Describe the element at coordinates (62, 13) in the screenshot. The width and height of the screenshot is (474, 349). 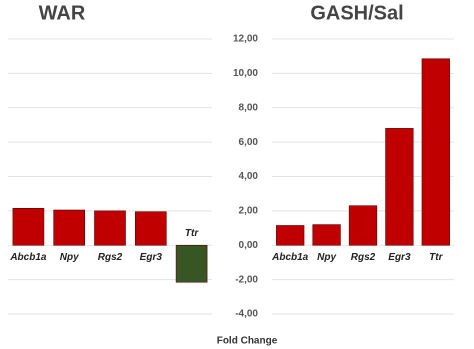
I see `chart-title: WAR` at that location.